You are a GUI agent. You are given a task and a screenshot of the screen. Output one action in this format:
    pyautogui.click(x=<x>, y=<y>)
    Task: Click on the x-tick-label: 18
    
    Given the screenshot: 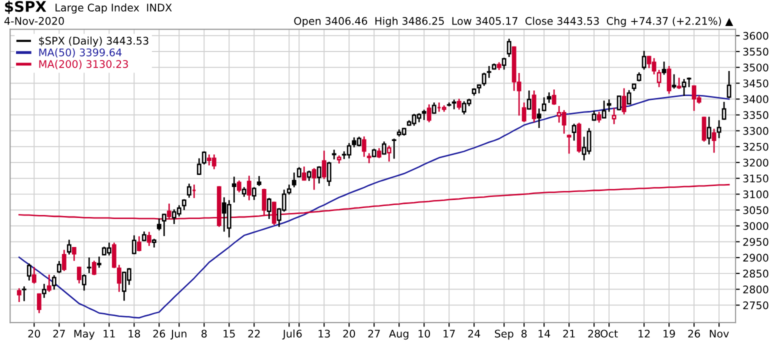 What is the action you would take?
    pyautogui.click(x=134, y=334)
    